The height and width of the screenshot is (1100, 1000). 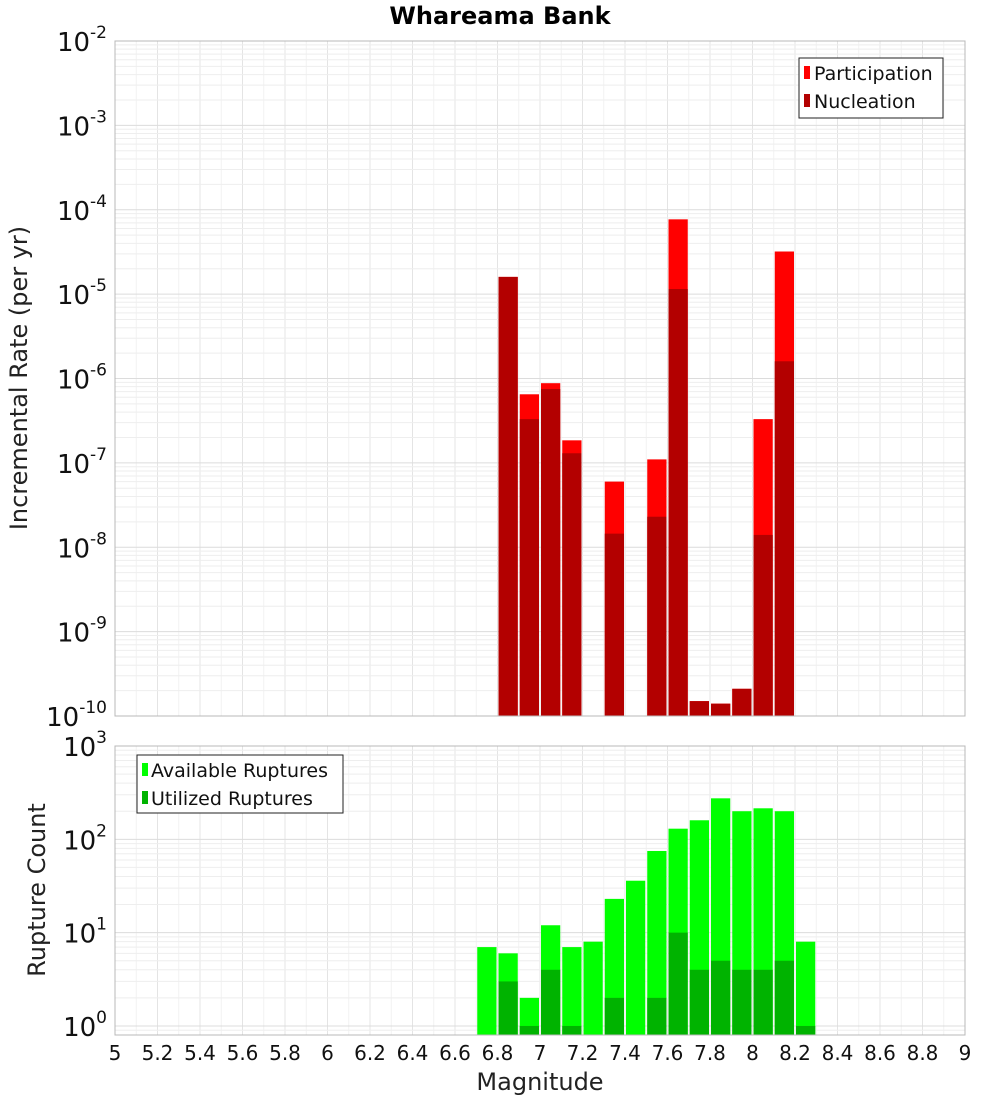 What do you see at coordinates (873, 74) in the screenshot?
I see `participation-legend-label: Participation` at bounding box center [873, 74].